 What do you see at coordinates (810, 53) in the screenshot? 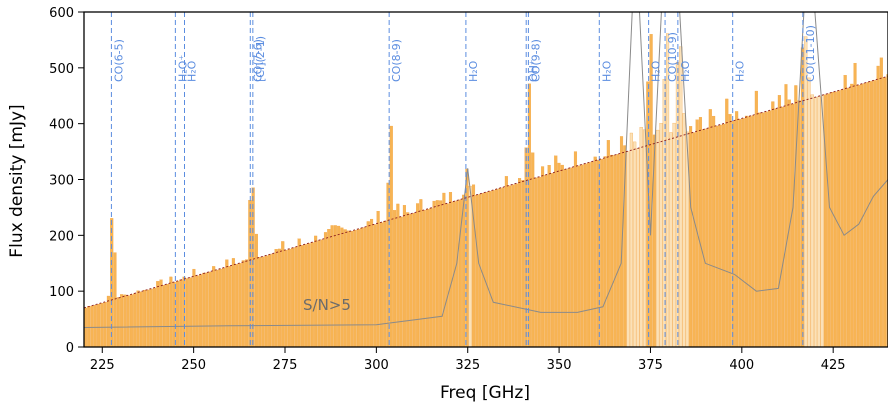
I see `line-label: CO(11-10)` at bounding box center [810, 53].